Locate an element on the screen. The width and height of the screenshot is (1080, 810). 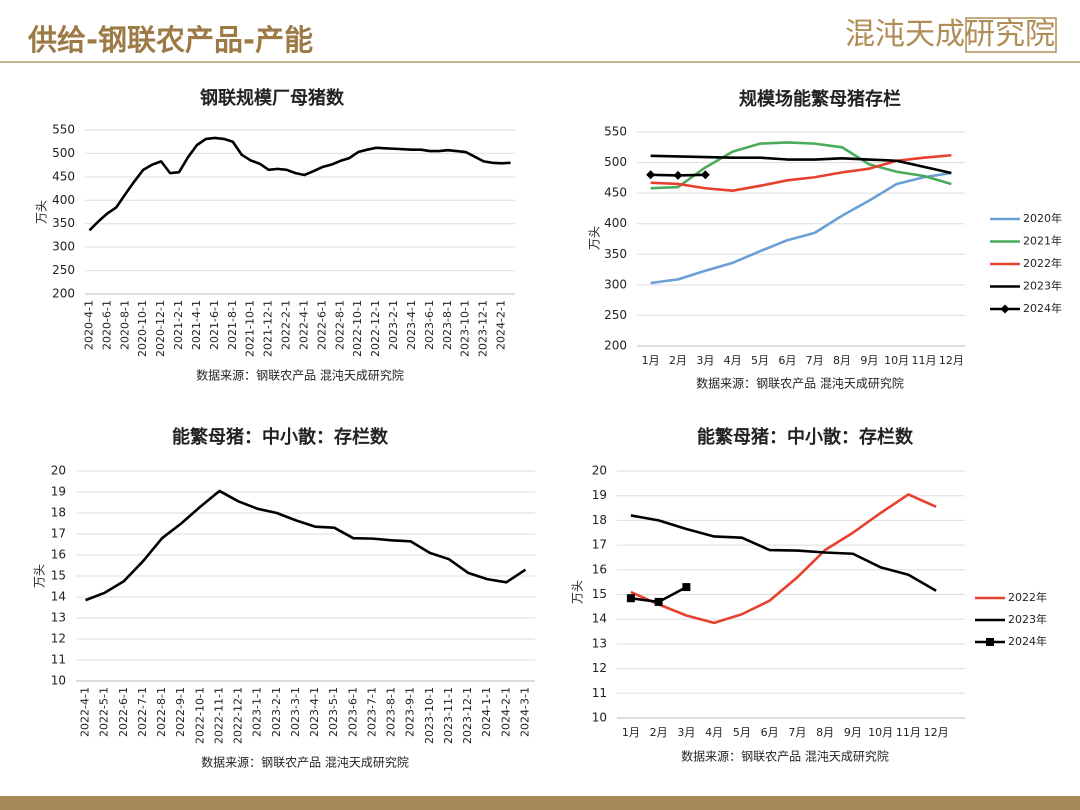
page-title: 供给-钢联农产品-产能 is located at coordinates (170, 40).